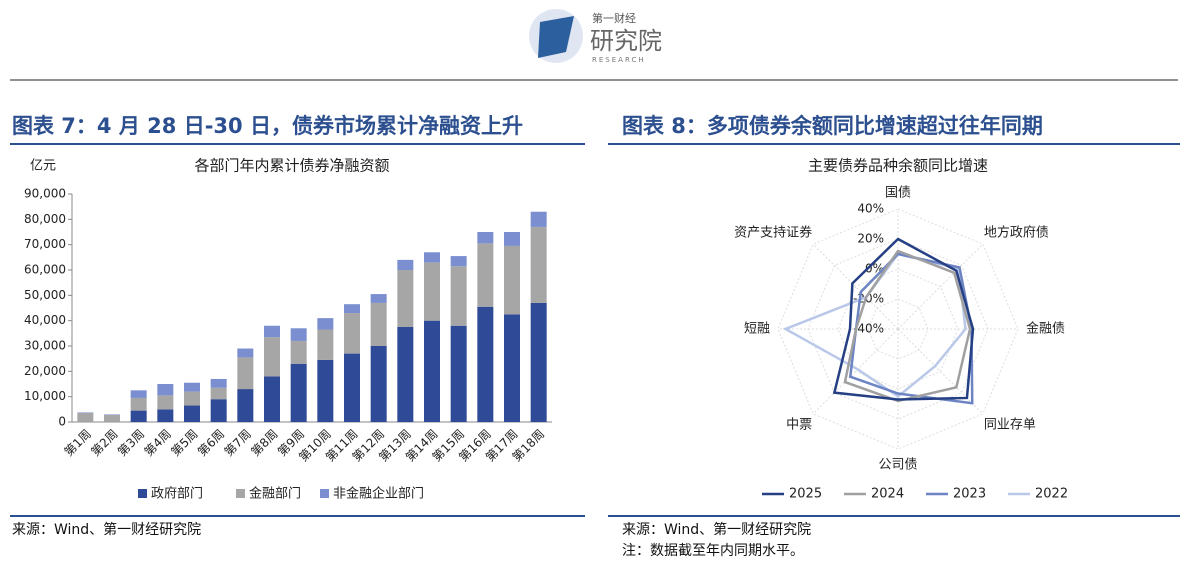 The height and width of the screenshot is (572, 1189). I want to click on x-tick-label: 第8周, so click(264, 443).